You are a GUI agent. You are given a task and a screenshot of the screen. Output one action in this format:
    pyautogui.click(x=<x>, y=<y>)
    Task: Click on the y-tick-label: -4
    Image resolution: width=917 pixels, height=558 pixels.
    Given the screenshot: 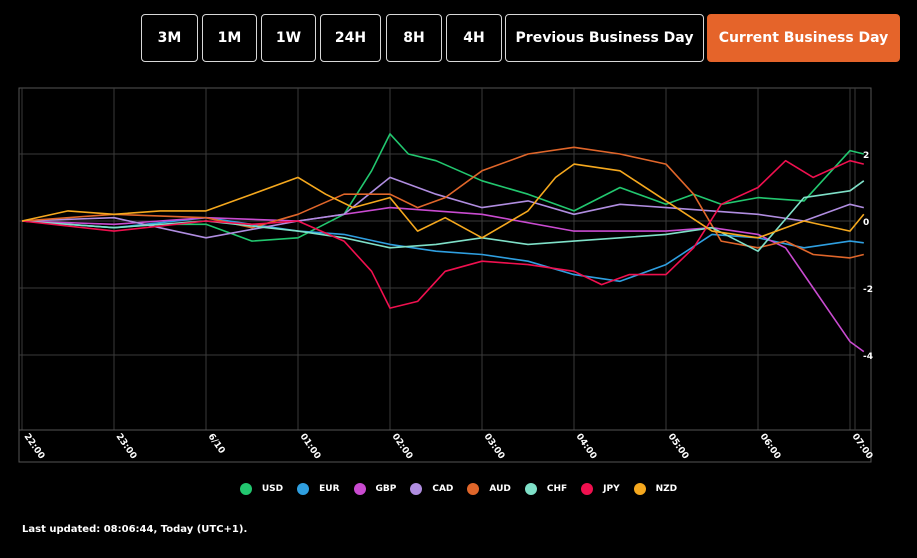 What is the action you would take?
    pyautogui.click(x=868, y=357)
    